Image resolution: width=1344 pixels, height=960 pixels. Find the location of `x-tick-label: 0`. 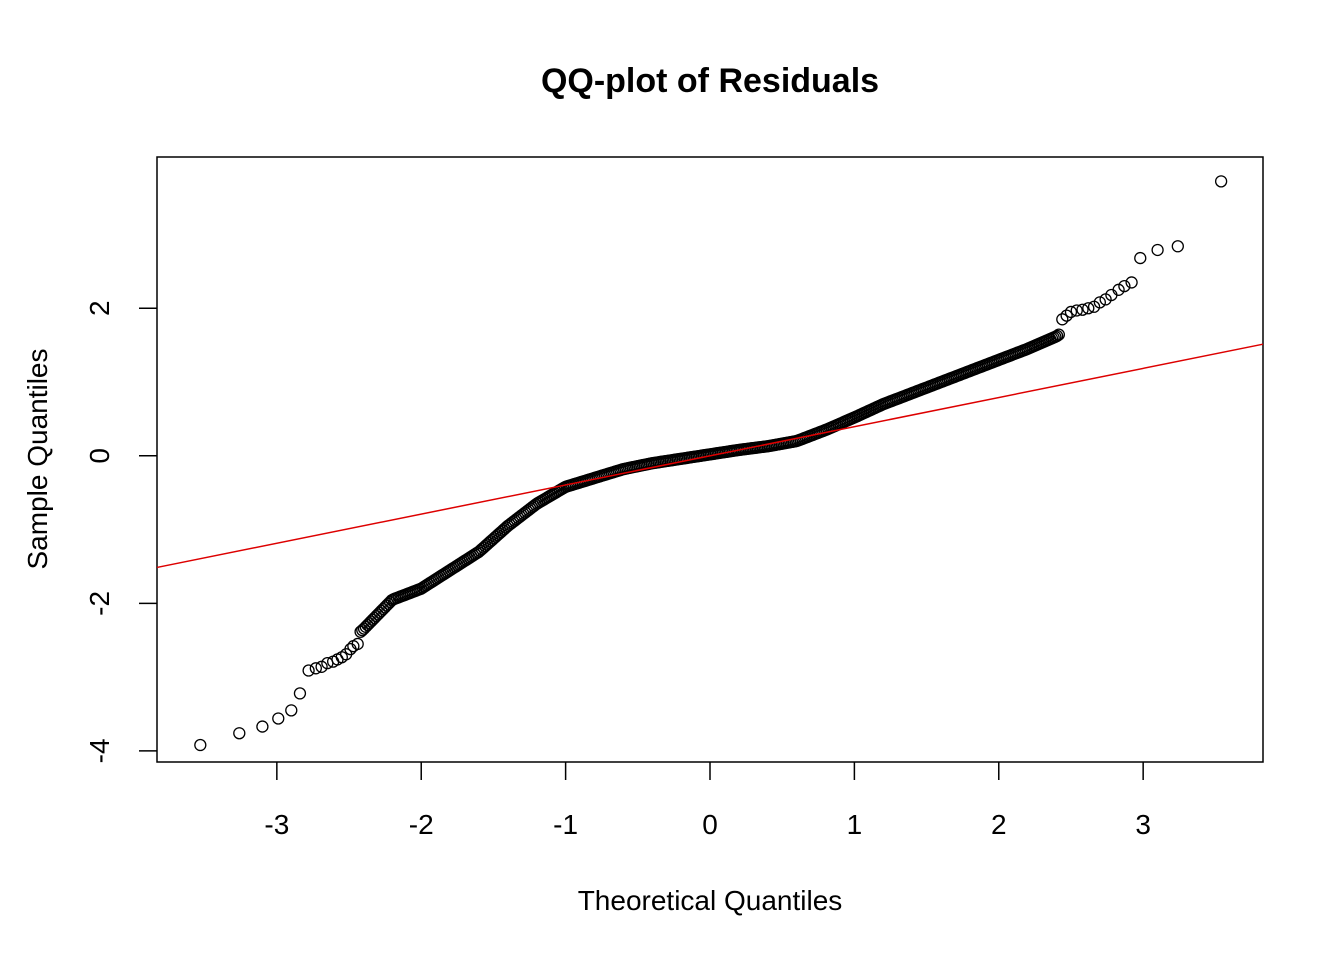

x-tick-label: 0 is located at coordinates (710, 824).